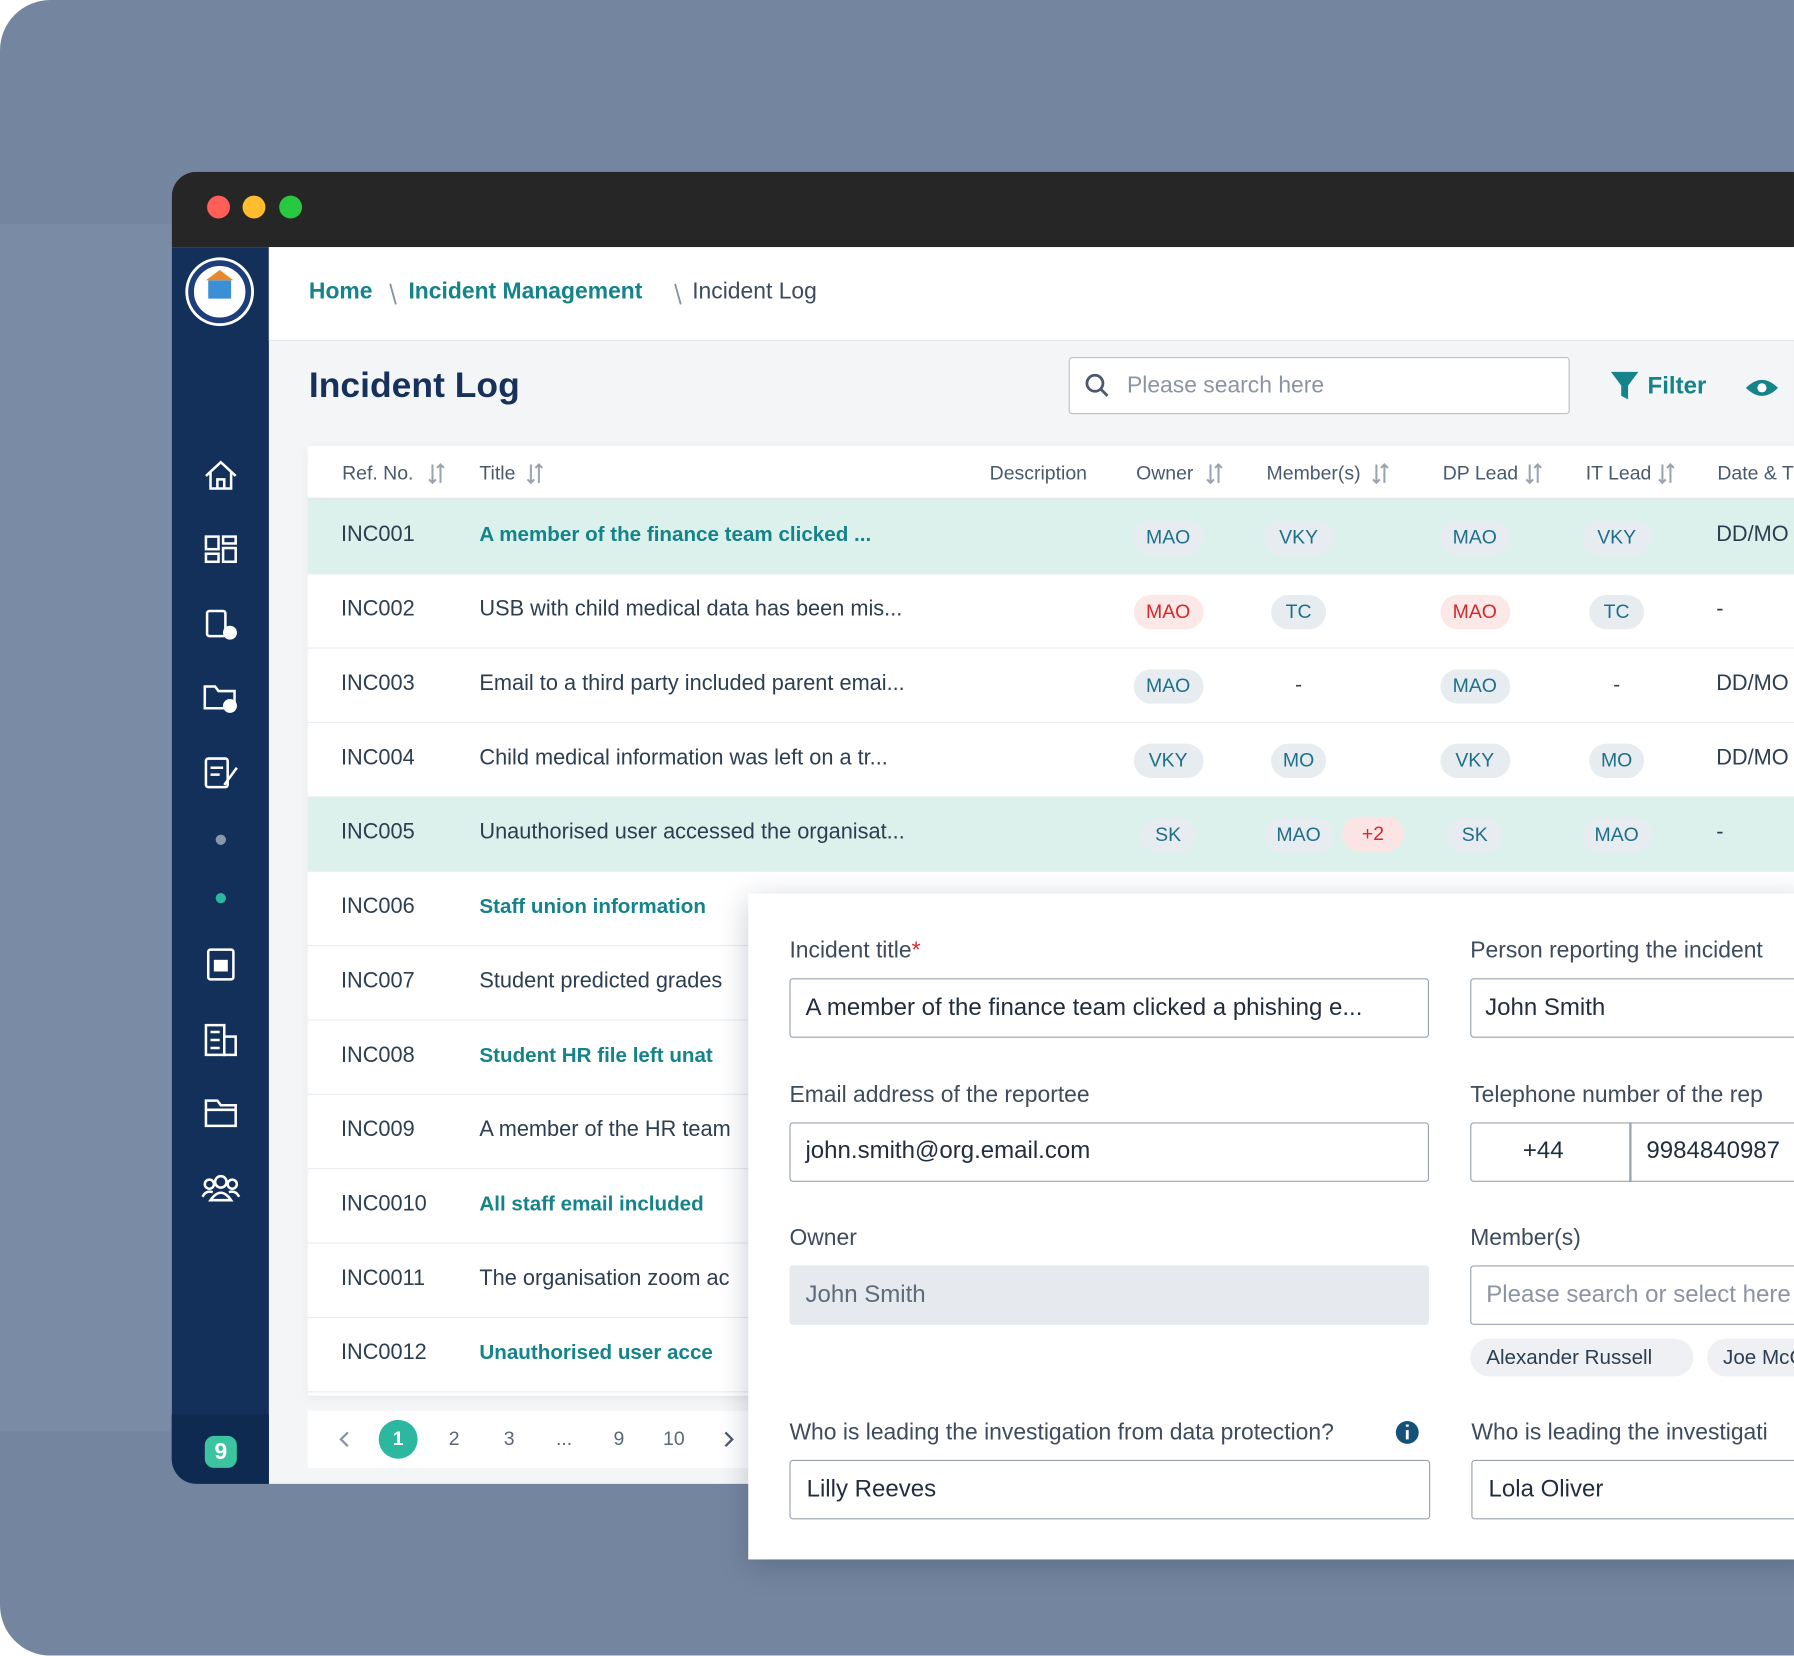 The image size is (1794, 1656). I want to click on title-bar, so click(982, 209).